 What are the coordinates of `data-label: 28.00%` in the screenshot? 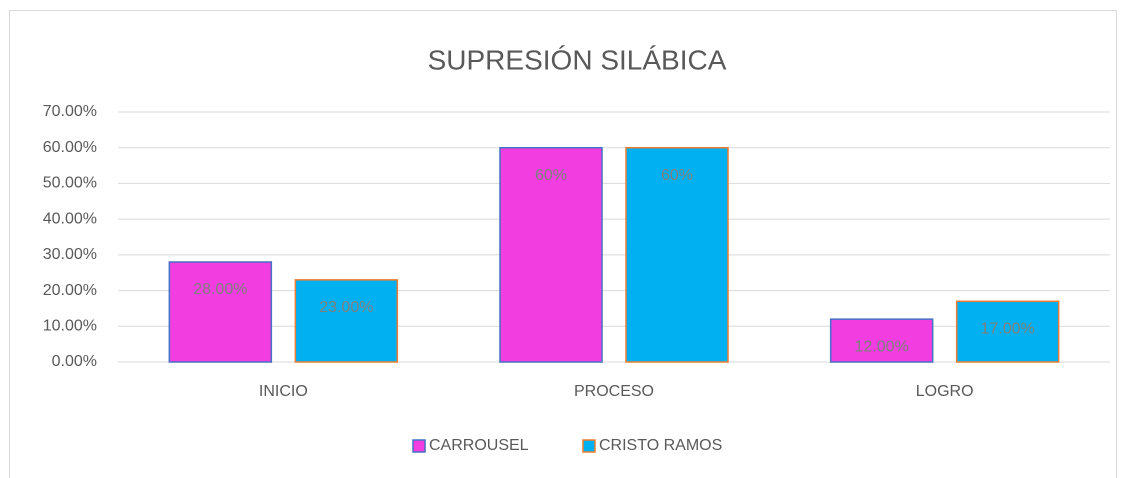 It's located at (220, 289).